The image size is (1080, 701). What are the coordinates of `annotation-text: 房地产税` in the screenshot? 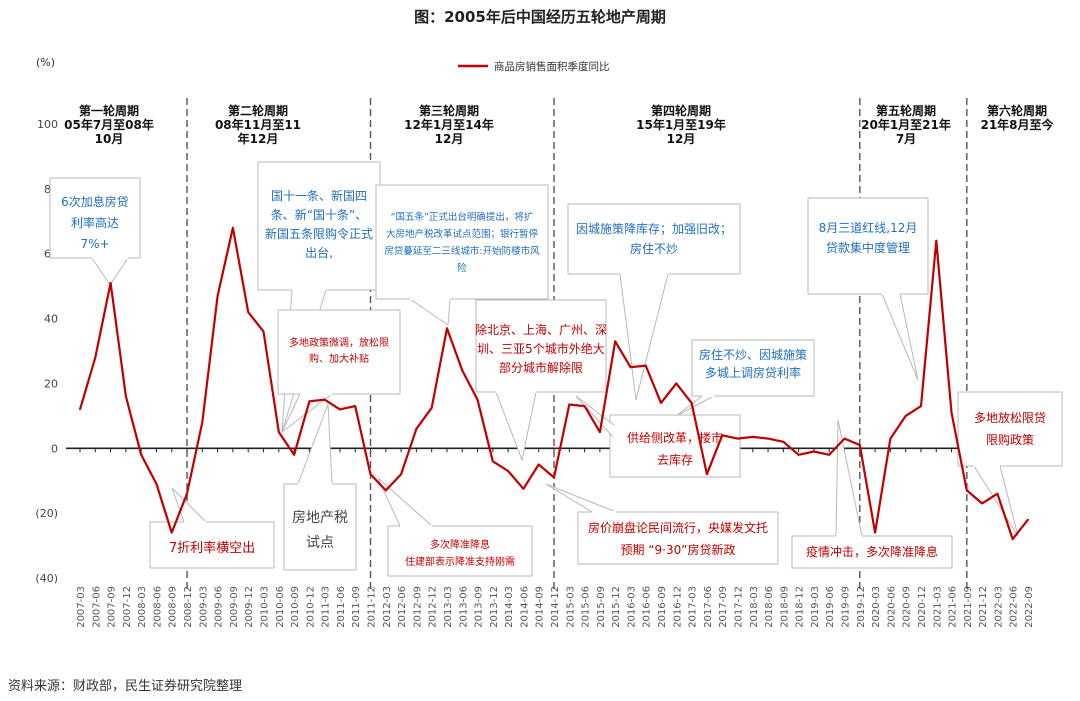 It's located at (320, 518).